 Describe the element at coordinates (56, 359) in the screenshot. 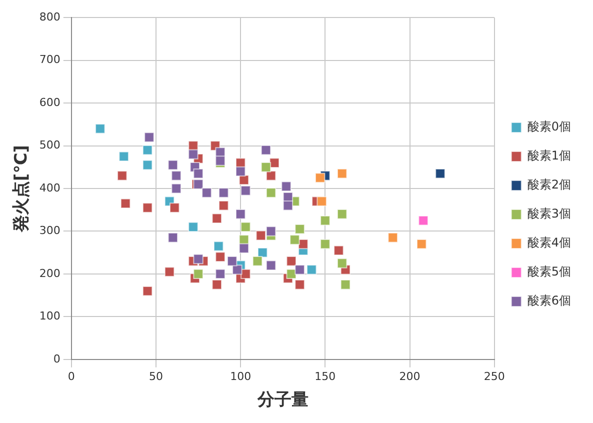

I see `y-tick-label: 0` at that location.